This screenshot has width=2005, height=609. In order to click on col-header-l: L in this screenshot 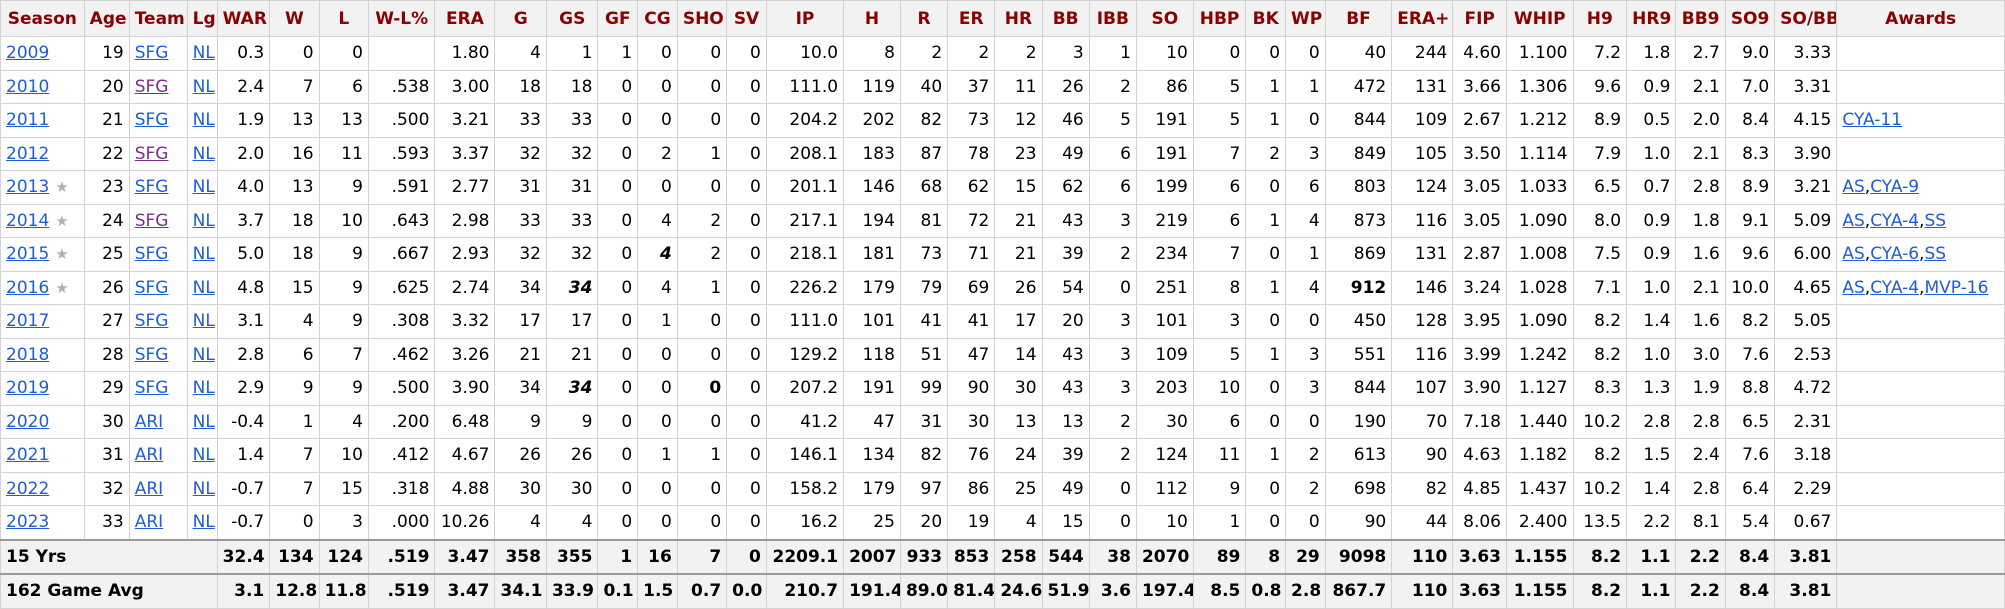, I will do `click(343, 18)`.